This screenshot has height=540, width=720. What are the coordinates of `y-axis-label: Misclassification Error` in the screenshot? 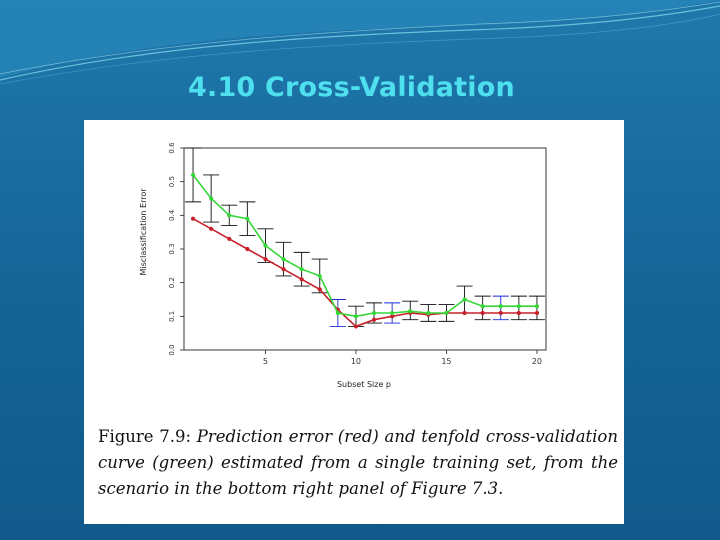 It's located at (143, 232).